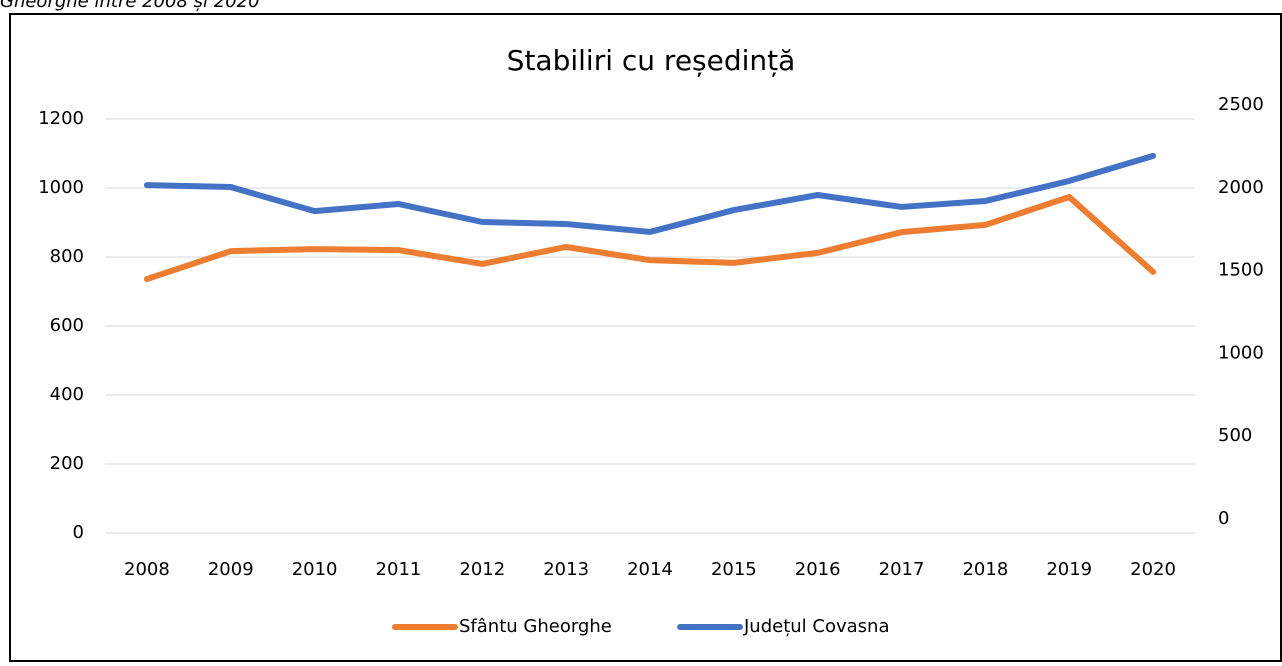  I want to click on chart-title: Stabiliri cu reședință, so click(651, 60).